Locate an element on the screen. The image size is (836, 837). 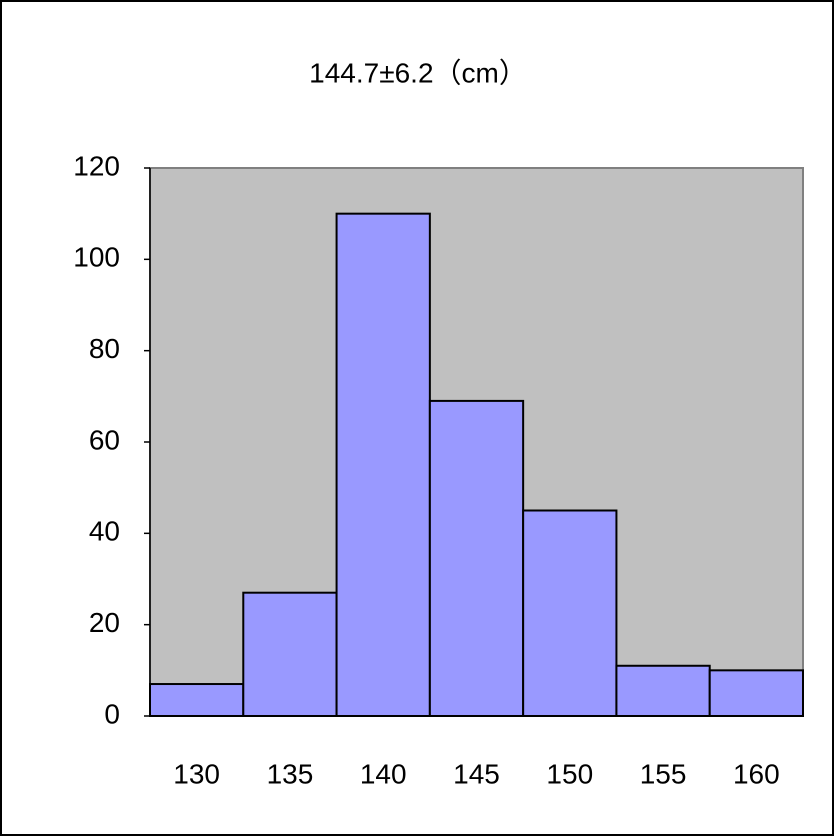
y-tick-label: 100 is located at coordinates (96, 257).